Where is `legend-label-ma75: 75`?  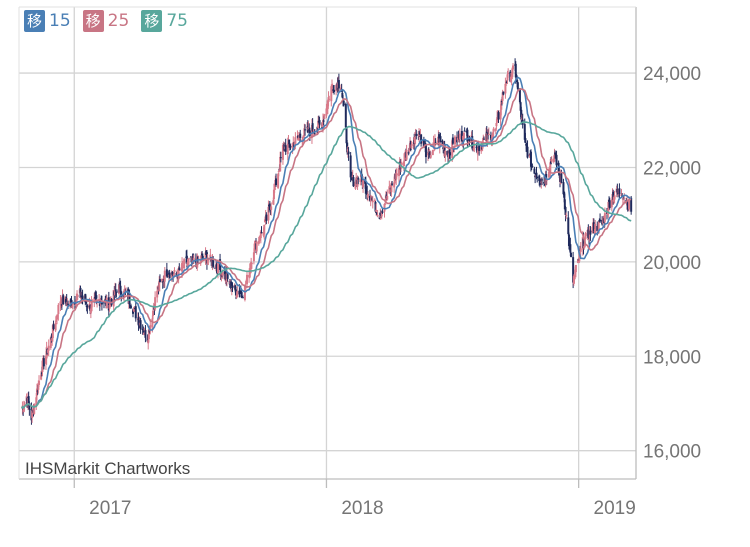 legend-label-ma75: 75 is located at coordinates (177, 21).